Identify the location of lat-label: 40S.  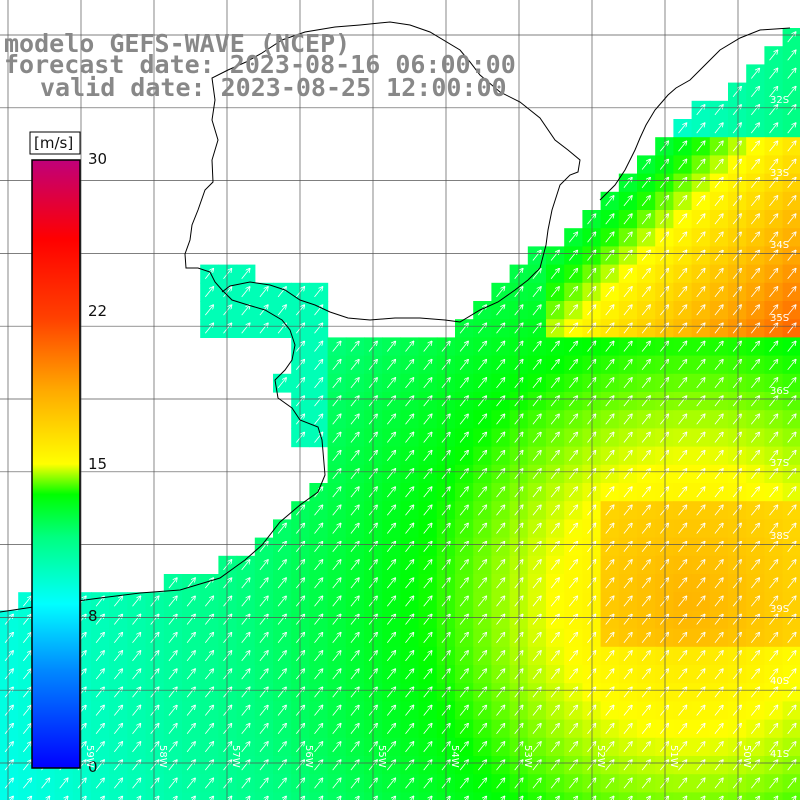
(780, 681).